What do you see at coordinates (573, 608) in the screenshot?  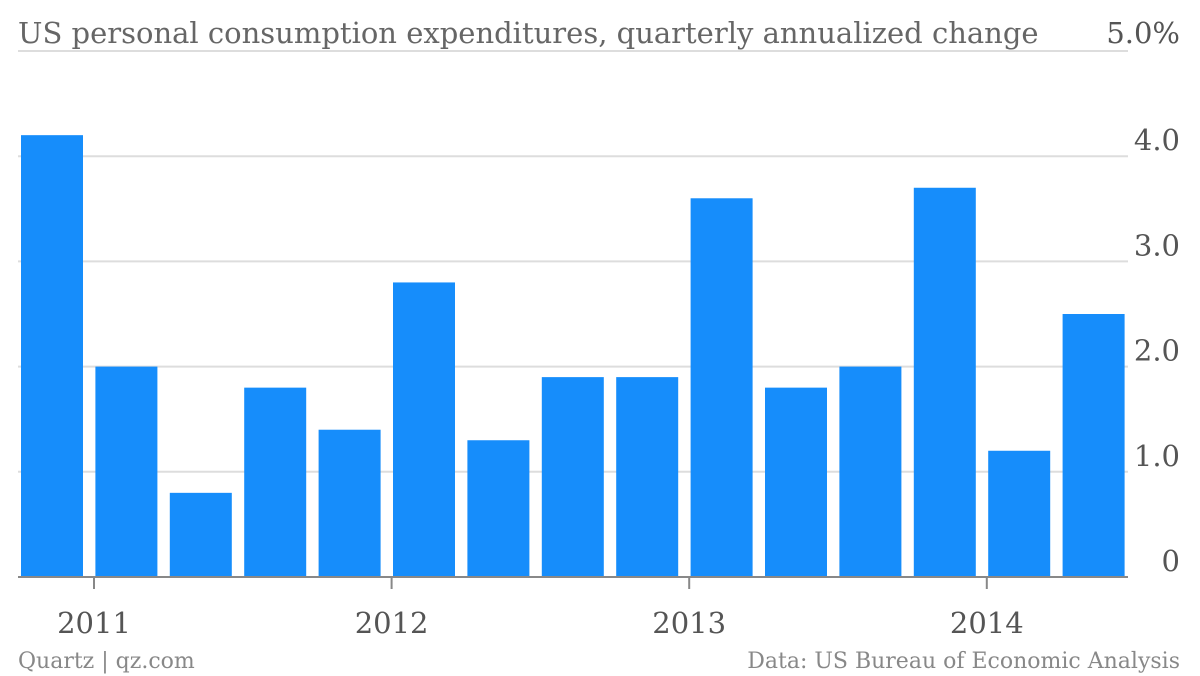 I see `x-axis: 2011 2012 2013 2014` at bounding box center [573, 608].